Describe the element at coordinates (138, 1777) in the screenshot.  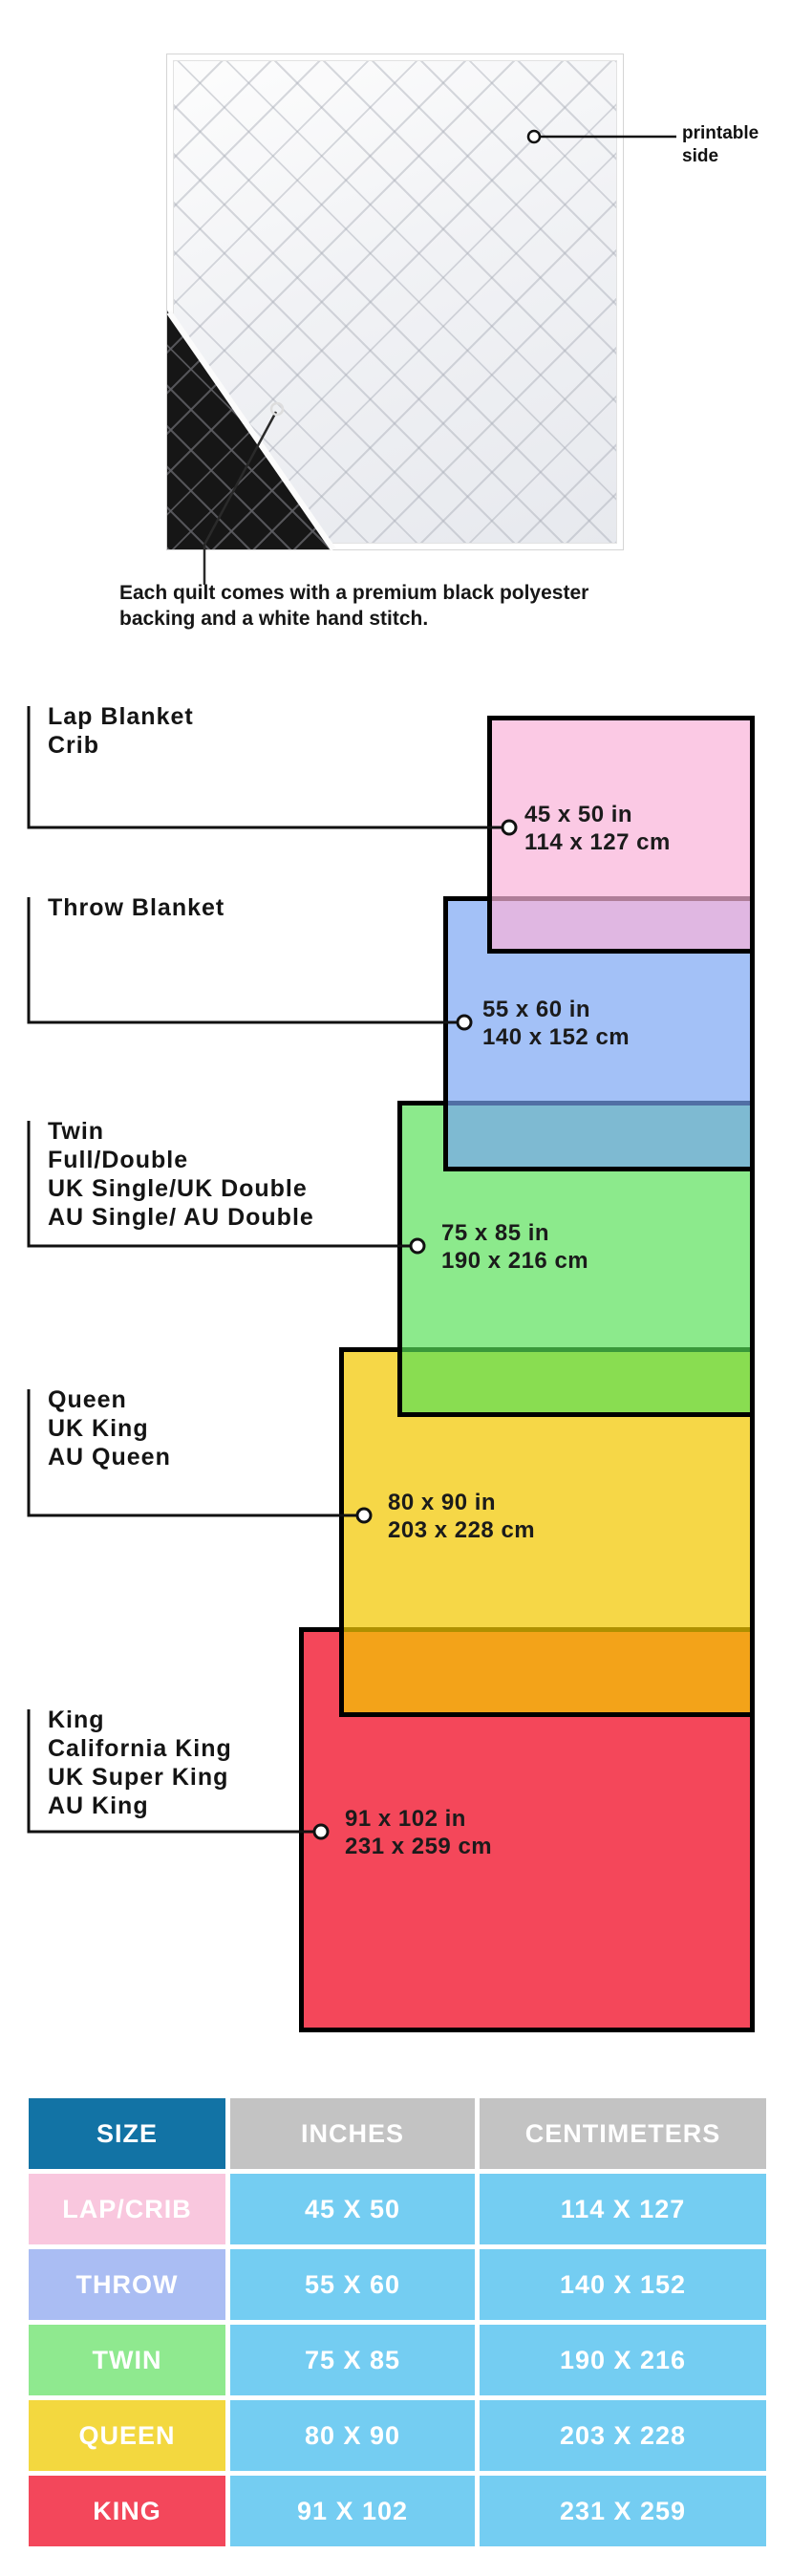
I see `king-label-line: UK Super King` at that location.